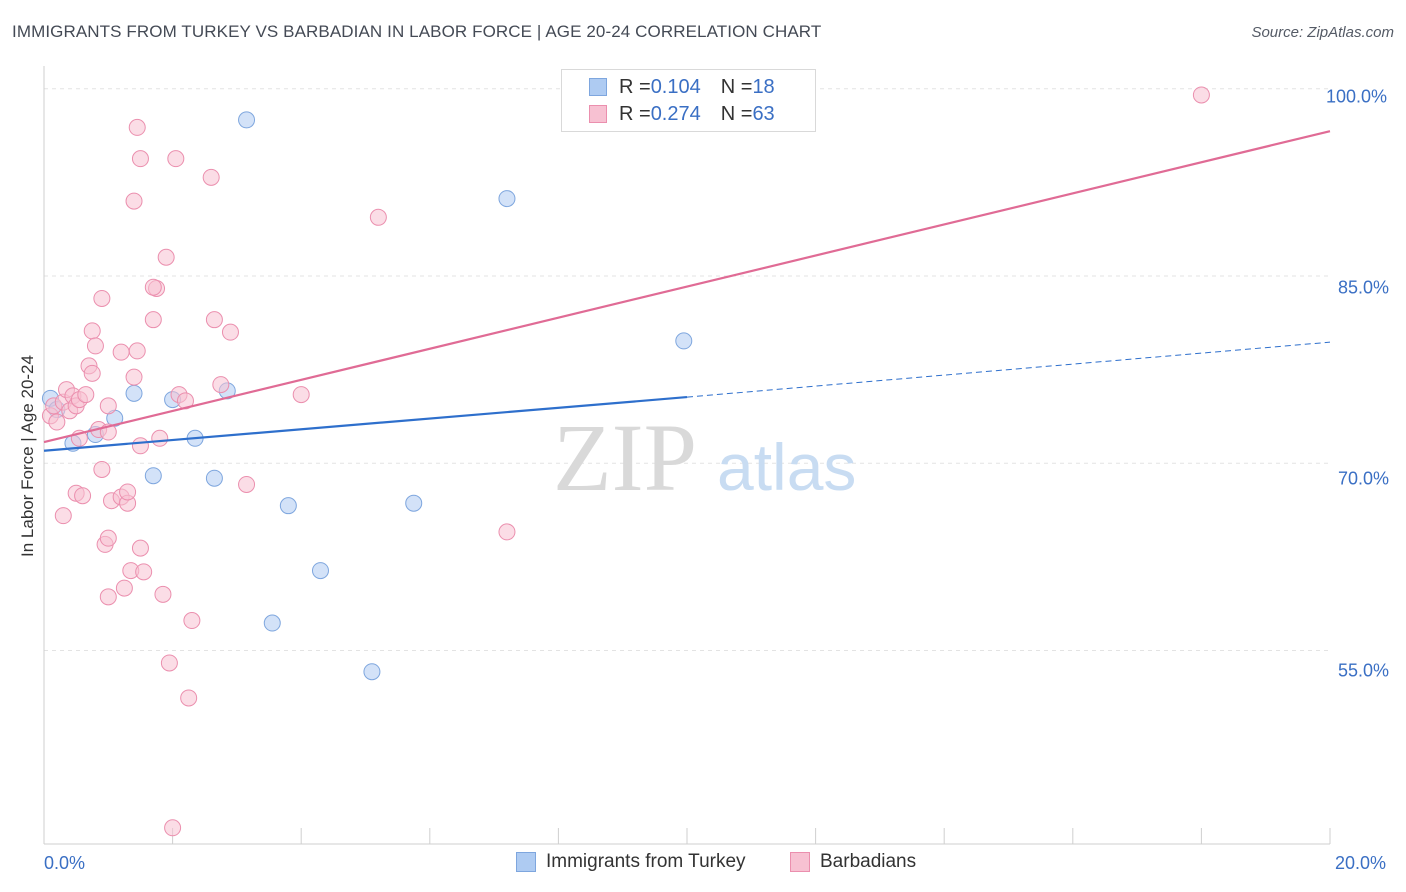  Describe the element at coordinates (786, 467) in the screenshot. I see `watermark-atlas: atlas` at that location.